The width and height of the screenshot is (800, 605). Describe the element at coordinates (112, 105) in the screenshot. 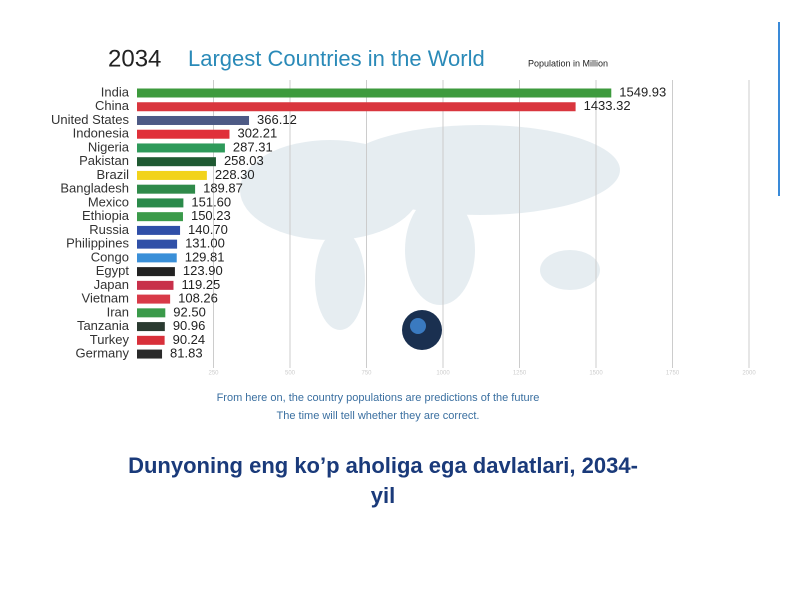

I see `y-tick-label: China` at that location.